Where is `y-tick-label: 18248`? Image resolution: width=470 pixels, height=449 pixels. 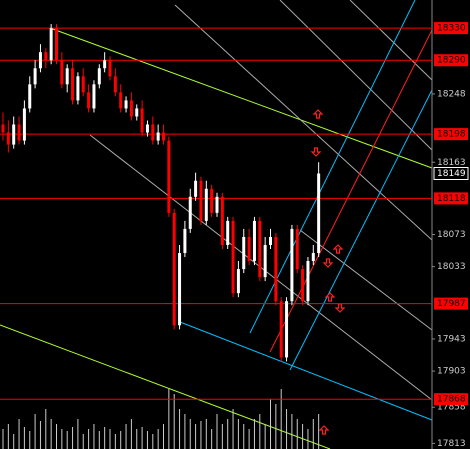
y-tick-label: 18248 is located at coordinates (451, 94).